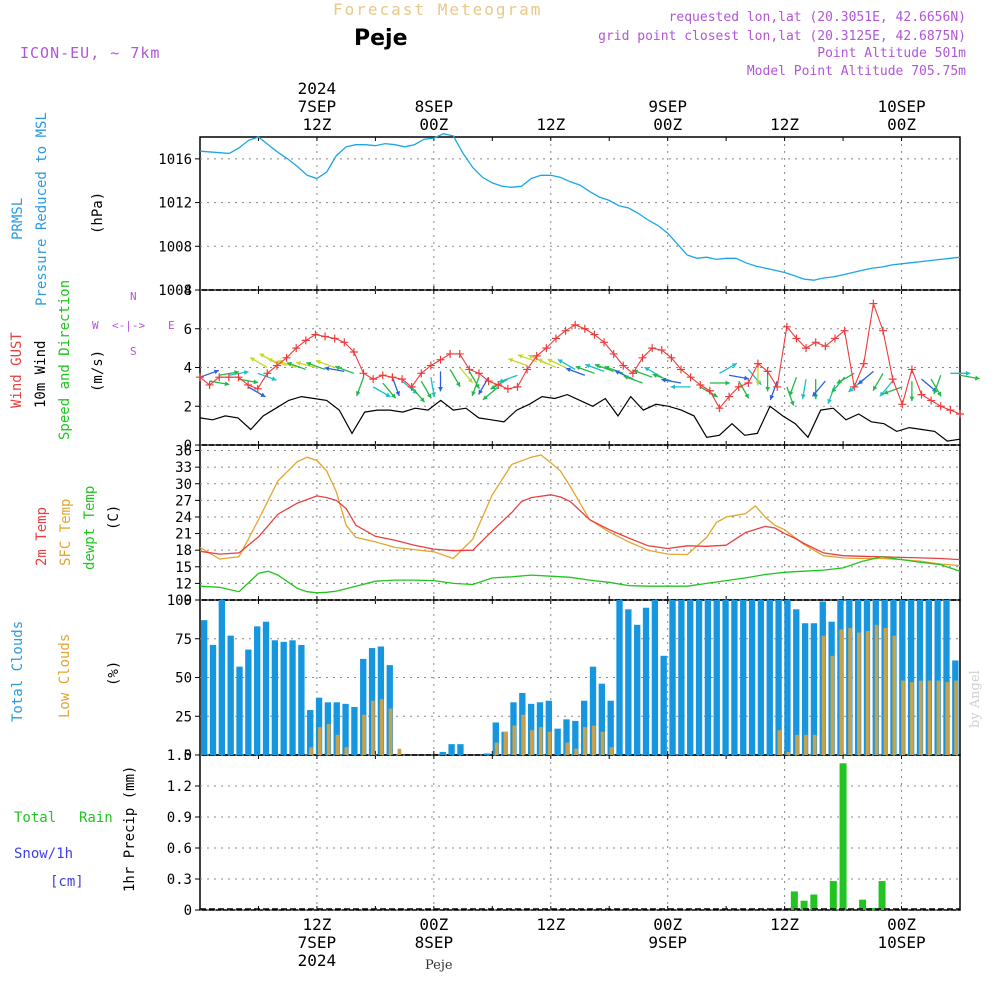 This screenshot has height=1000, width=1000. I want to click on pressure-ytick-label: 1016, so click(175, 160).